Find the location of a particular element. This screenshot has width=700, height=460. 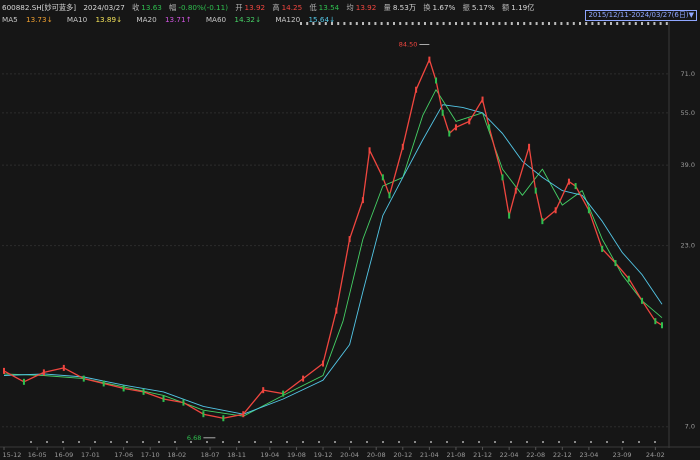

stock-code: 600882.SH[妙可蓝多] is located at coordinates (39, 7).